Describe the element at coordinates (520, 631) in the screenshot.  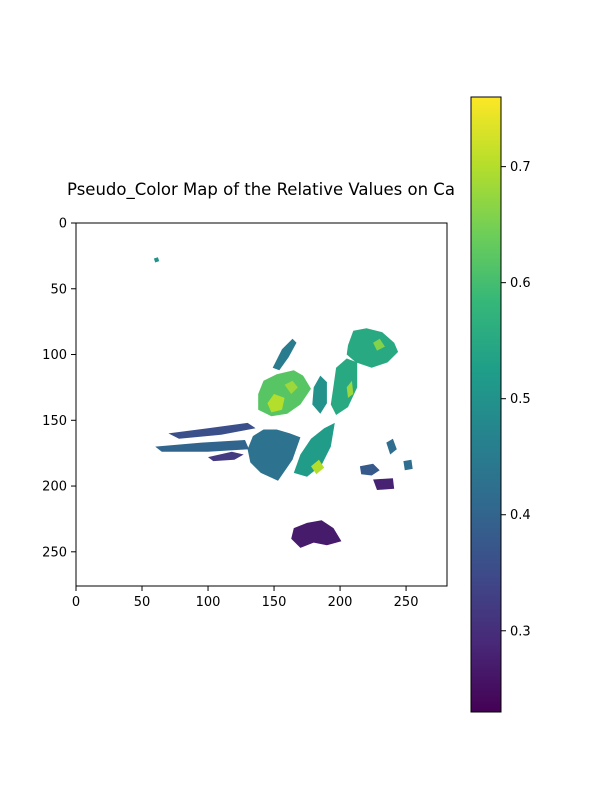
I see `colorbar-tick-label: 0.3` at that location.